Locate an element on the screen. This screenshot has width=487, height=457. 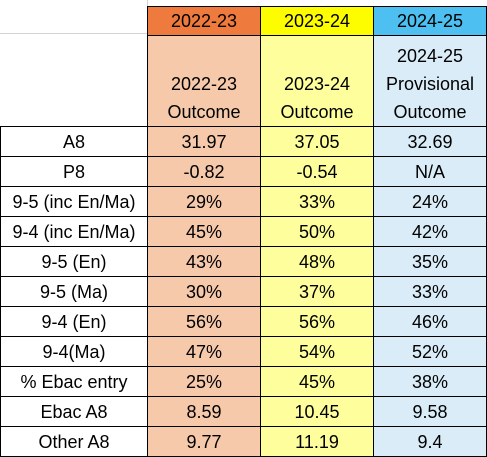
table-row: 9-5 (Ma) 30% 37% 33% is located at coordinates (243, 291).